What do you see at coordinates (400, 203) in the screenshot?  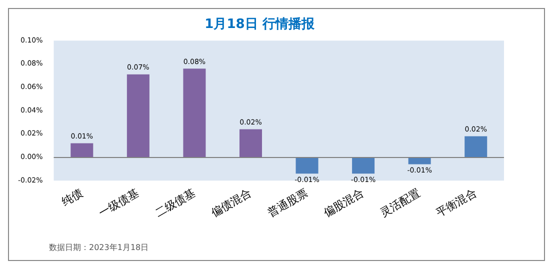 I see `x-tick-label: 灵活配置` at bounding box center [400, 203].